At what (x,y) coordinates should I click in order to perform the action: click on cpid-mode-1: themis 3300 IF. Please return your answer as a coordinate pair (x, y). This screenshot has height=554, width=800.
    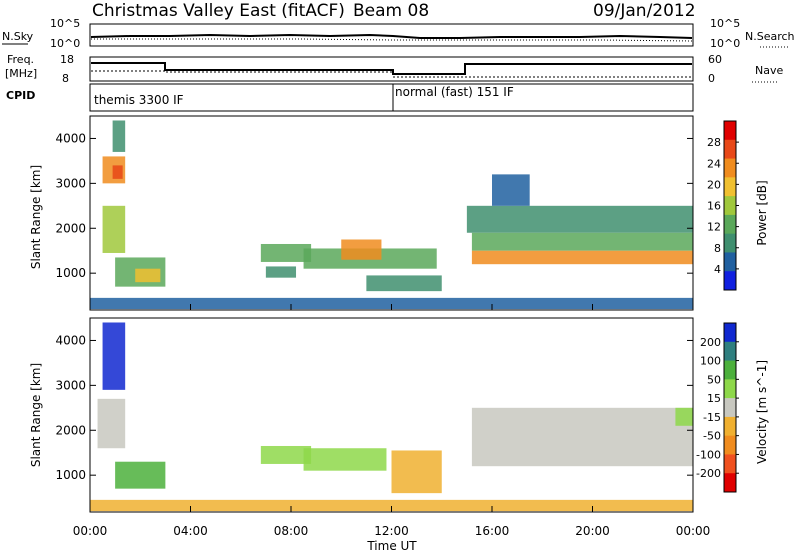
    Looking at the image, I should click on (139, 100).